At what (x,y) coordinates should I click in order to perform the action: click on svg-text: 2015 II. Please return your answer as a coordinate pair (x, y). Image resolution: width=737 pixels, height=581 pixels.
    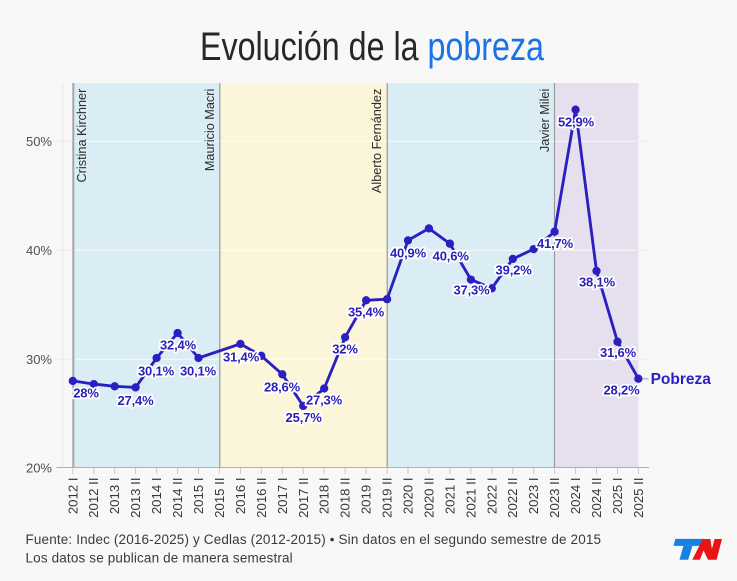
    Looking at the image, I should click on (219, 498).